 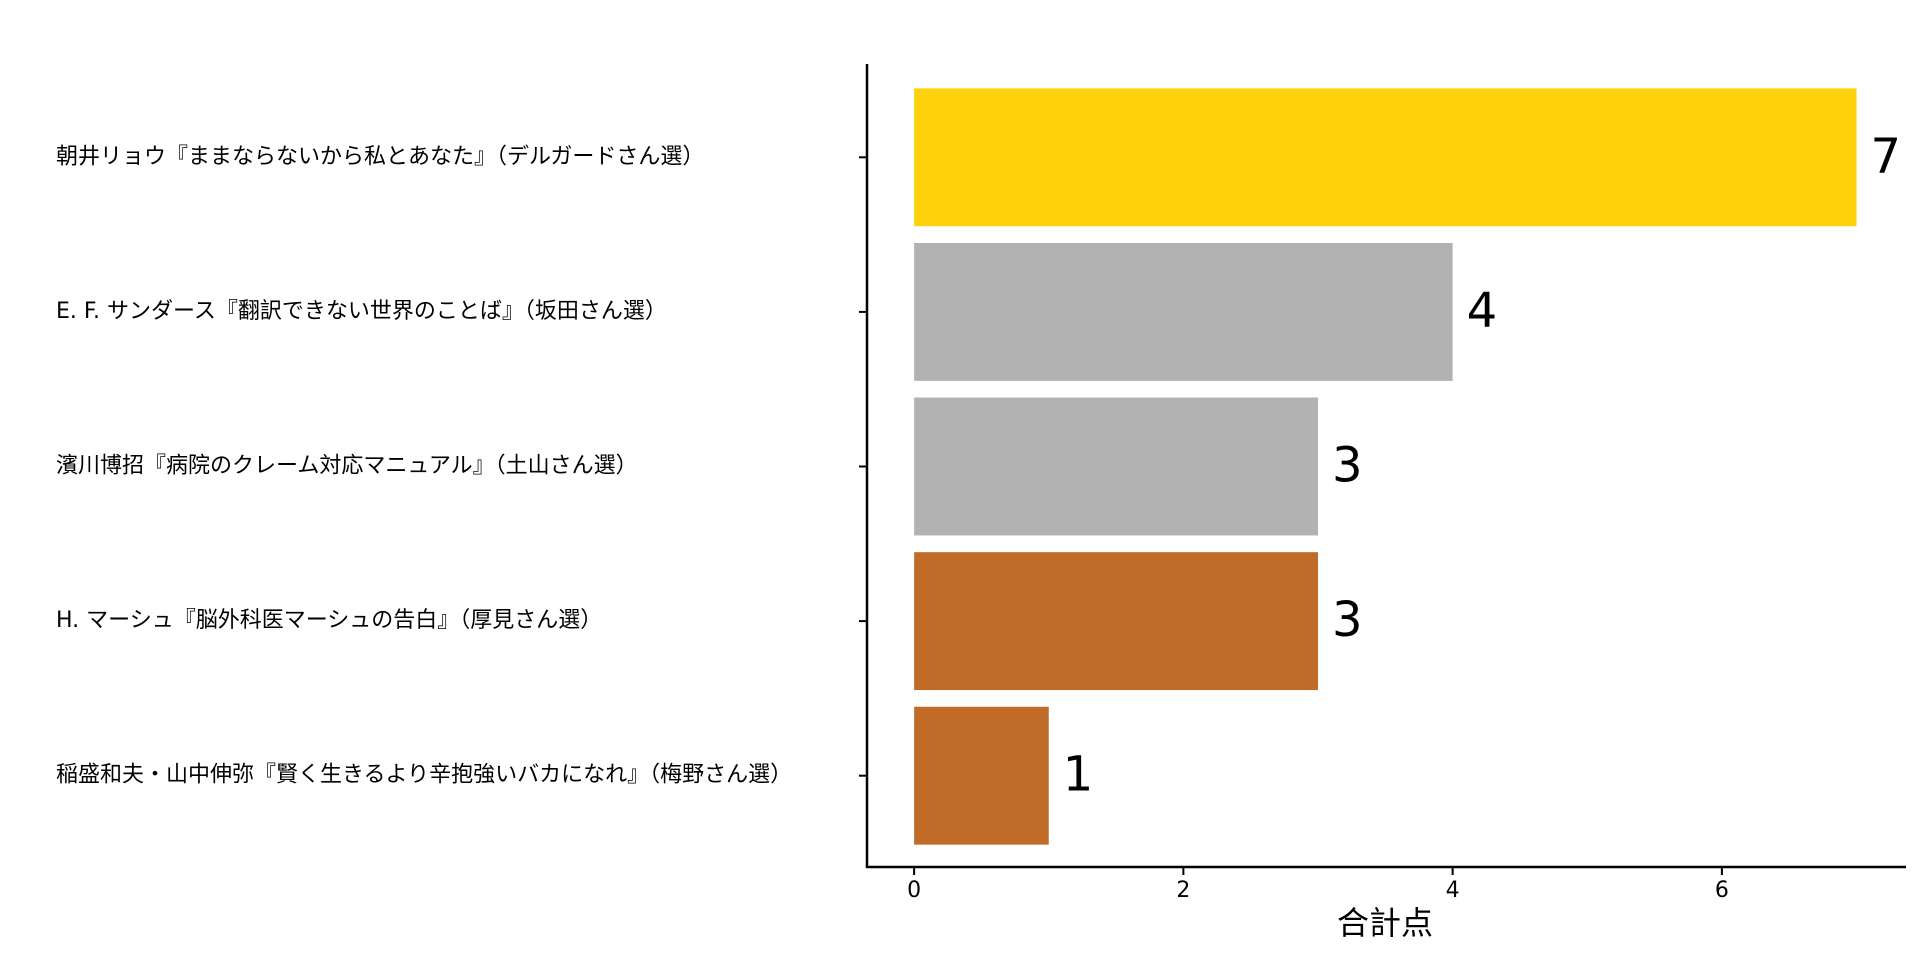 I want to click on value-label: 1, so click(x=1078, y=775).